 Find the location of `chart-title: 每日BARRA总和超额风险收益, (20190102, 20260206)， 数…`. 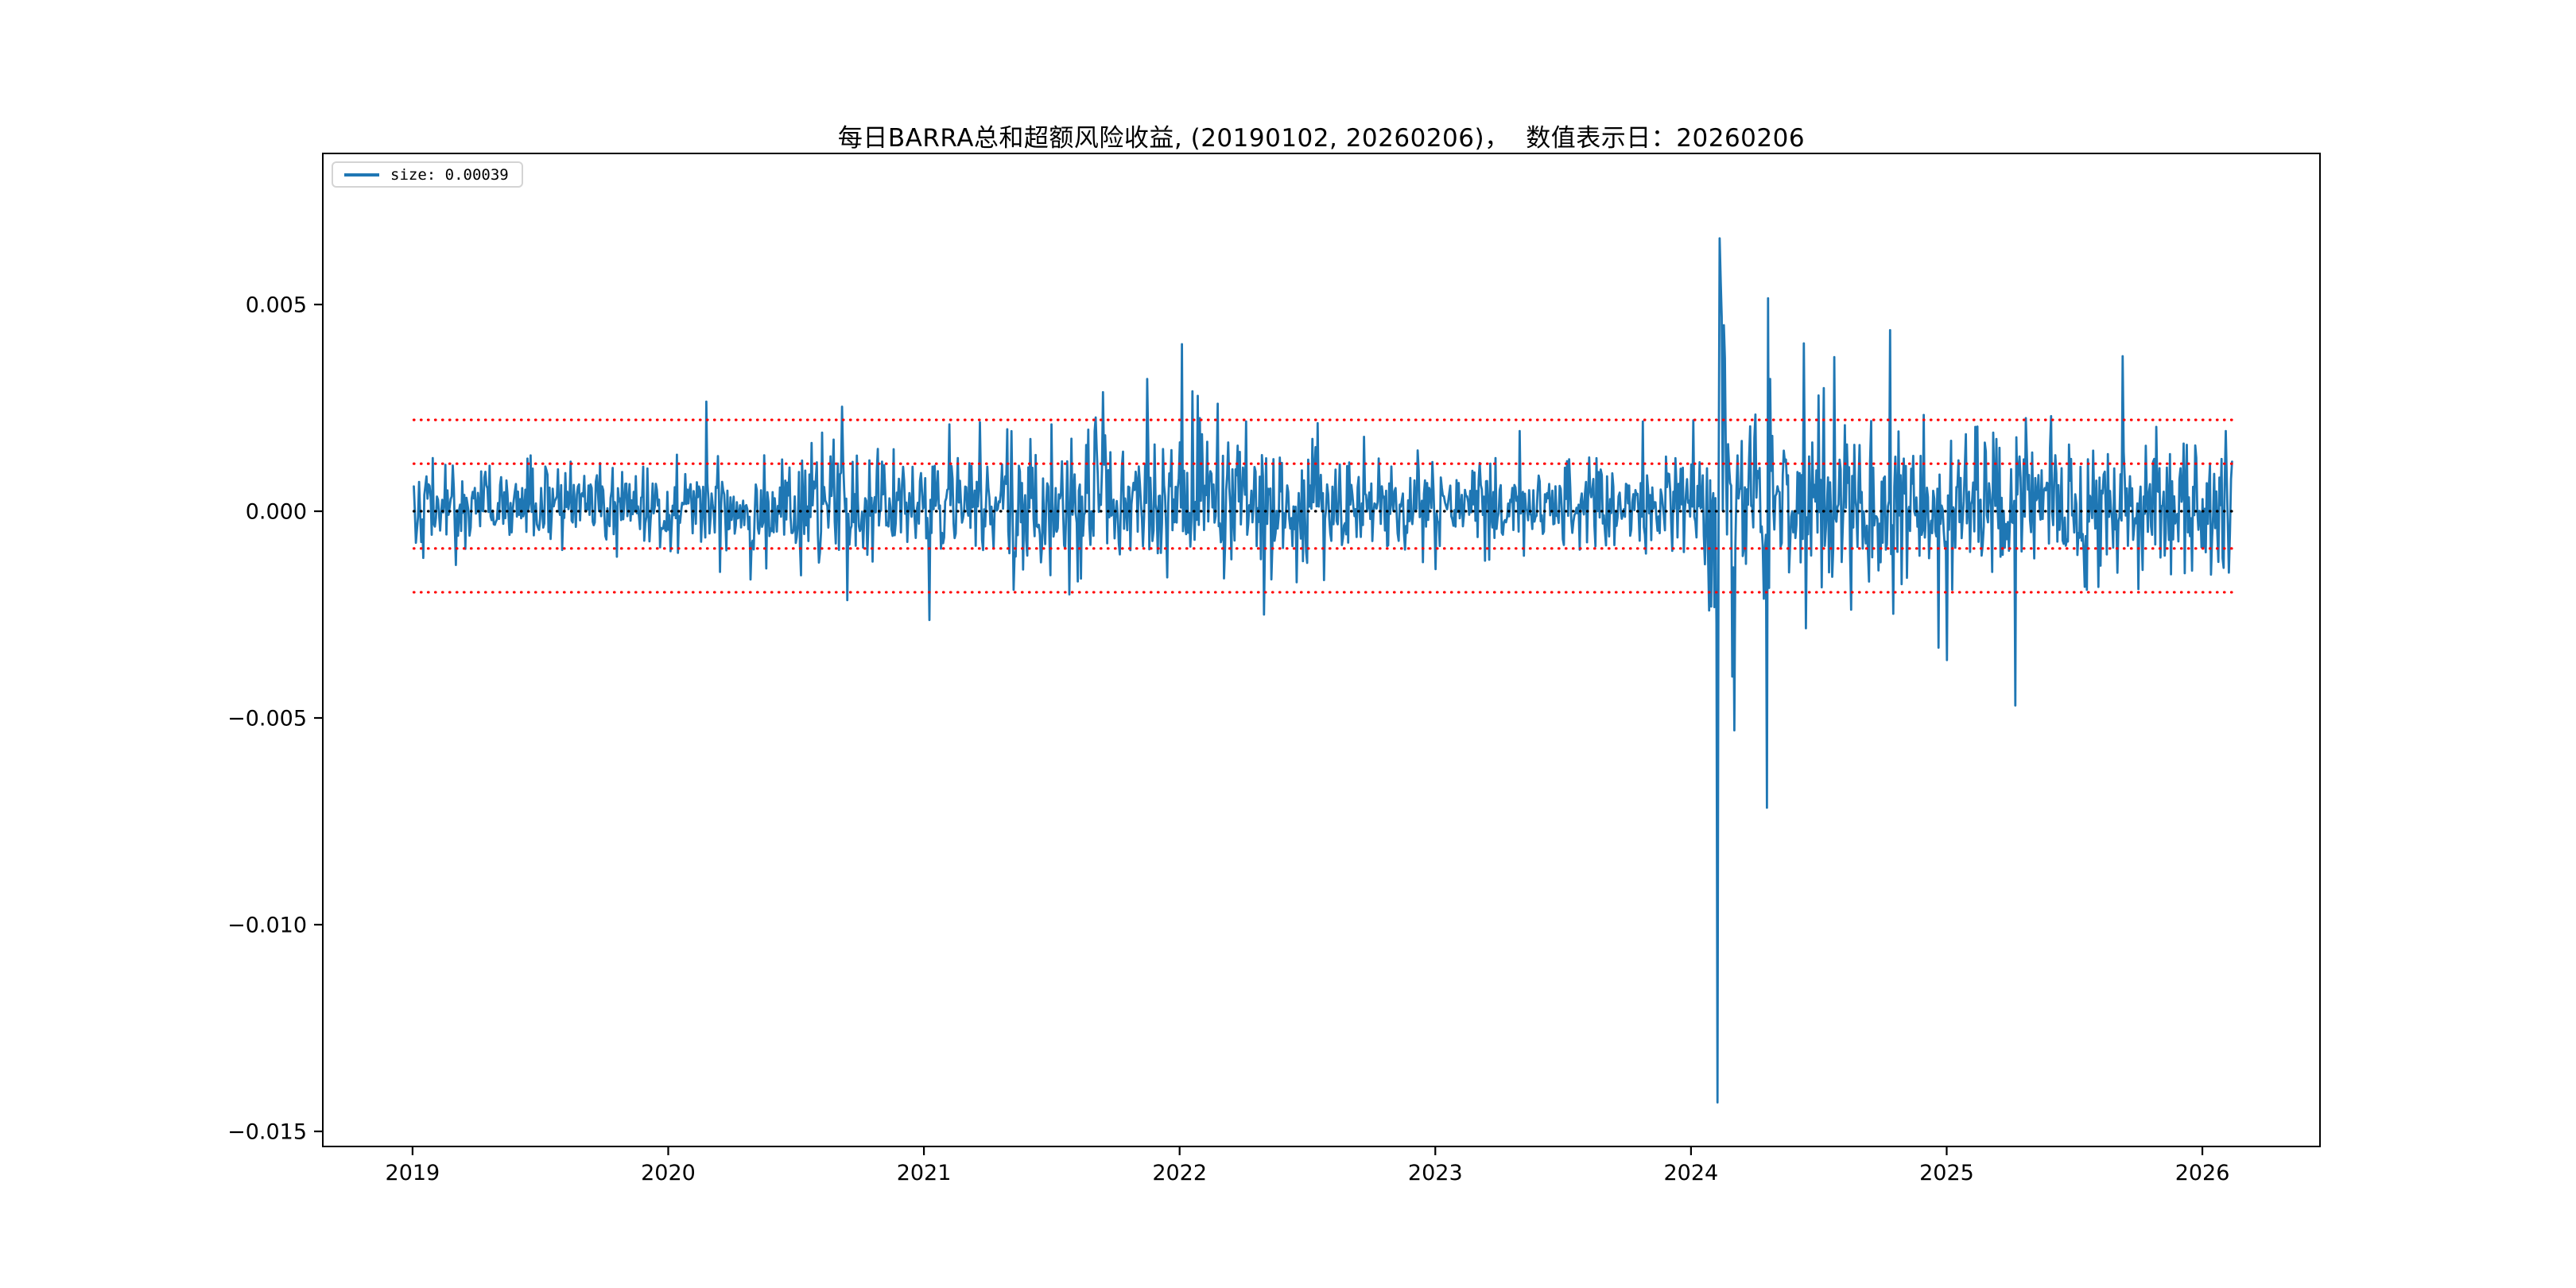

chart-title: 每日BARRA总和超额风险收益, (20190102, 20260206)， 数… is located at coordinates (1322, 138).